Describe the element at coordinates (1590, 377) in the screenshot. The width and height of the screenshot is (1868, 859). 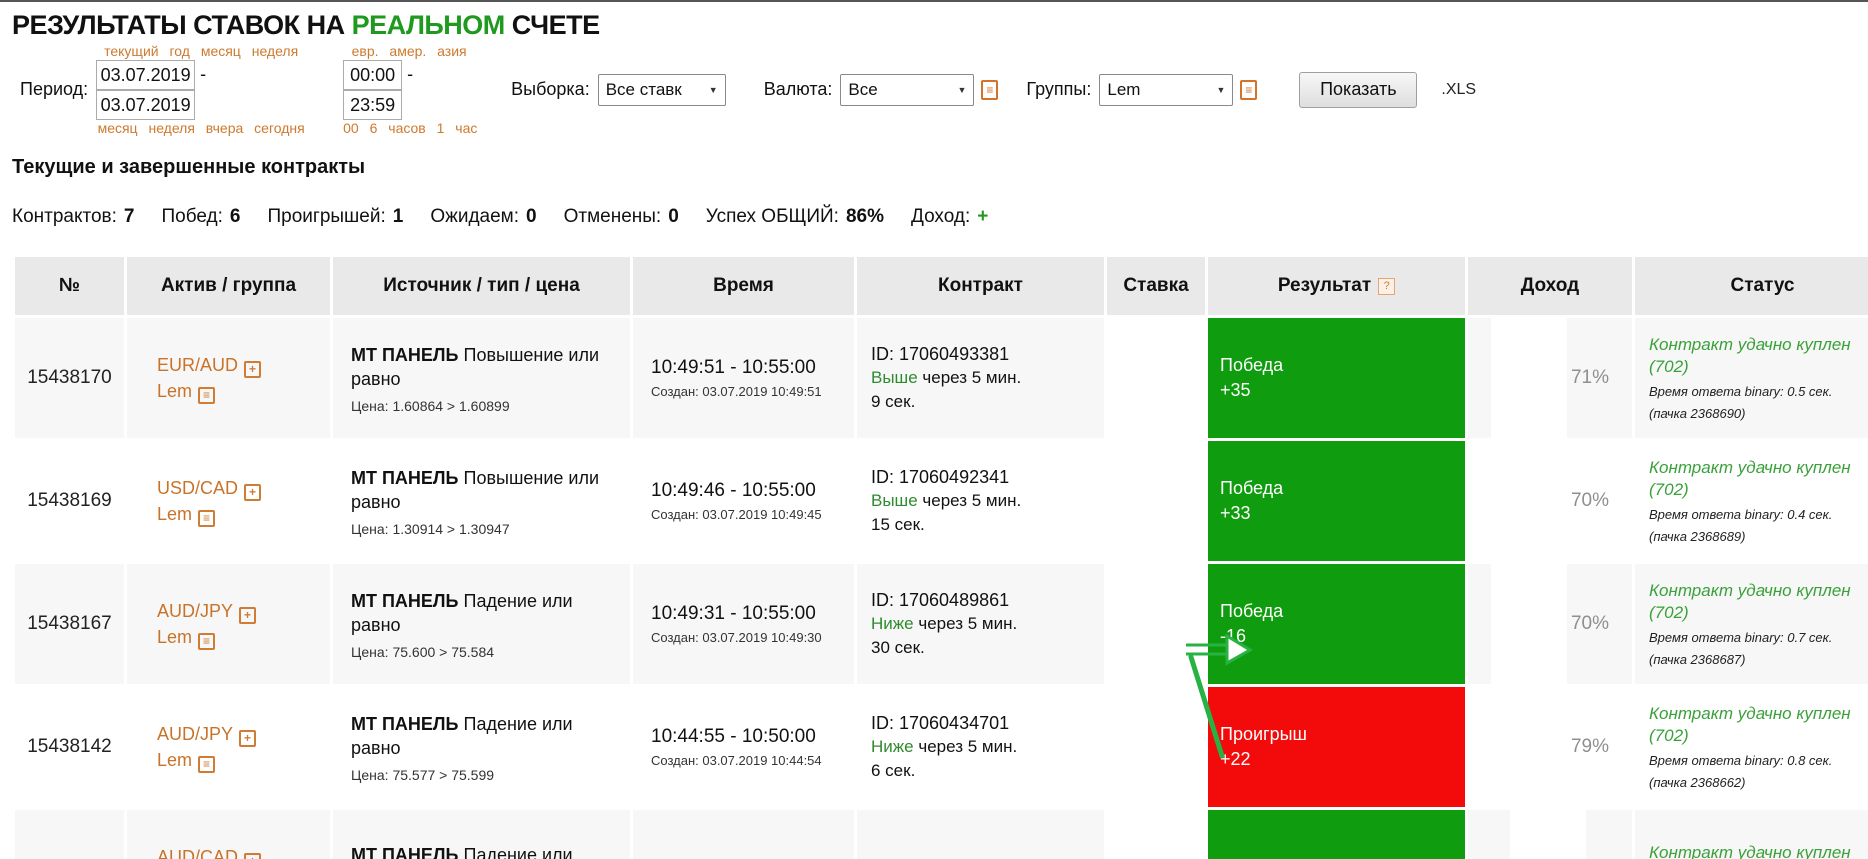
I see `income-percent: 71%` at that location.